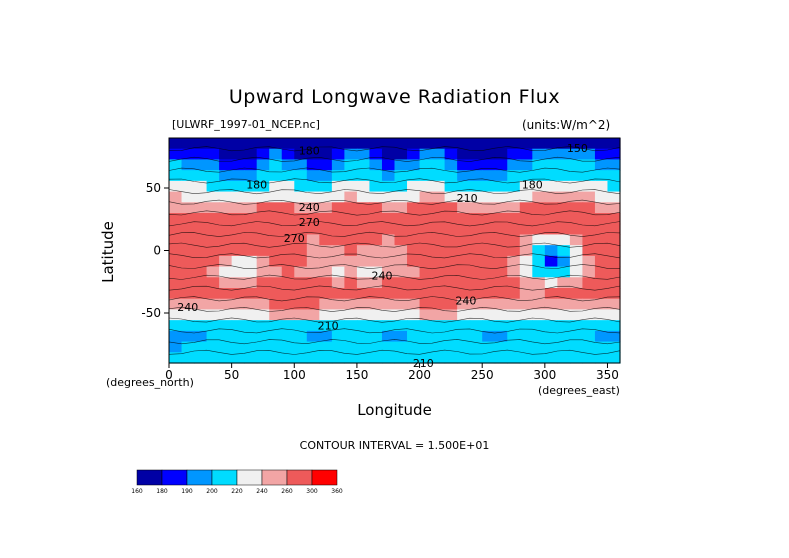  I want to click on y-tick-label: 50, so click(153, 188).